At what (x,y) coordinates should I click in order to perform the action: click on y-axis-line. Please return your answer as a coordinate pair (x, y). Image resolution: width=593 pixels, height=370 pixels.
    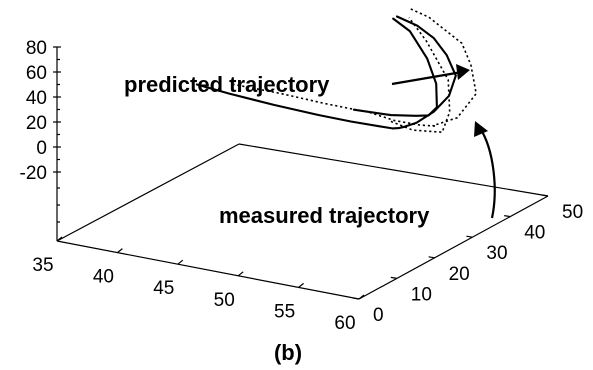
    Looking at the image, I should click on (453, 247).